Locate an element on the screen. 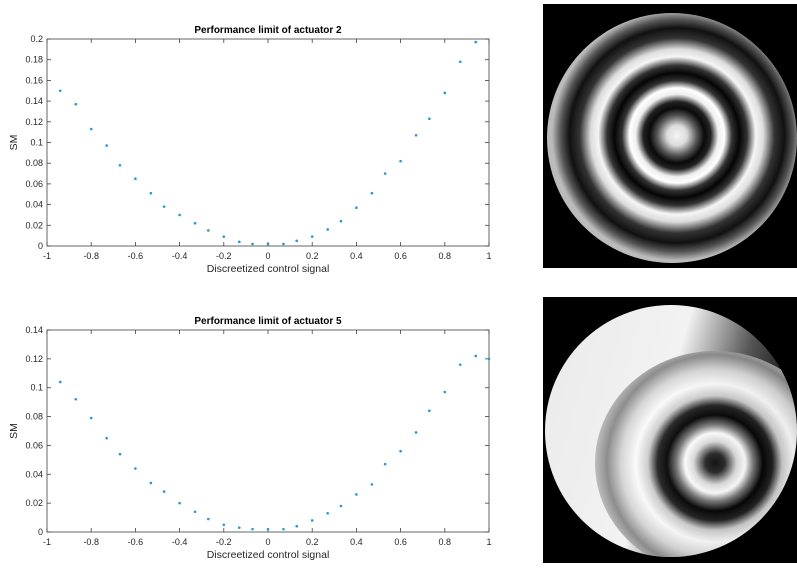 Image resolution: width=797 pixels, height=570 pixels. chart-title: Performance limit of actuator 2 is located at coordinates (268, 30).